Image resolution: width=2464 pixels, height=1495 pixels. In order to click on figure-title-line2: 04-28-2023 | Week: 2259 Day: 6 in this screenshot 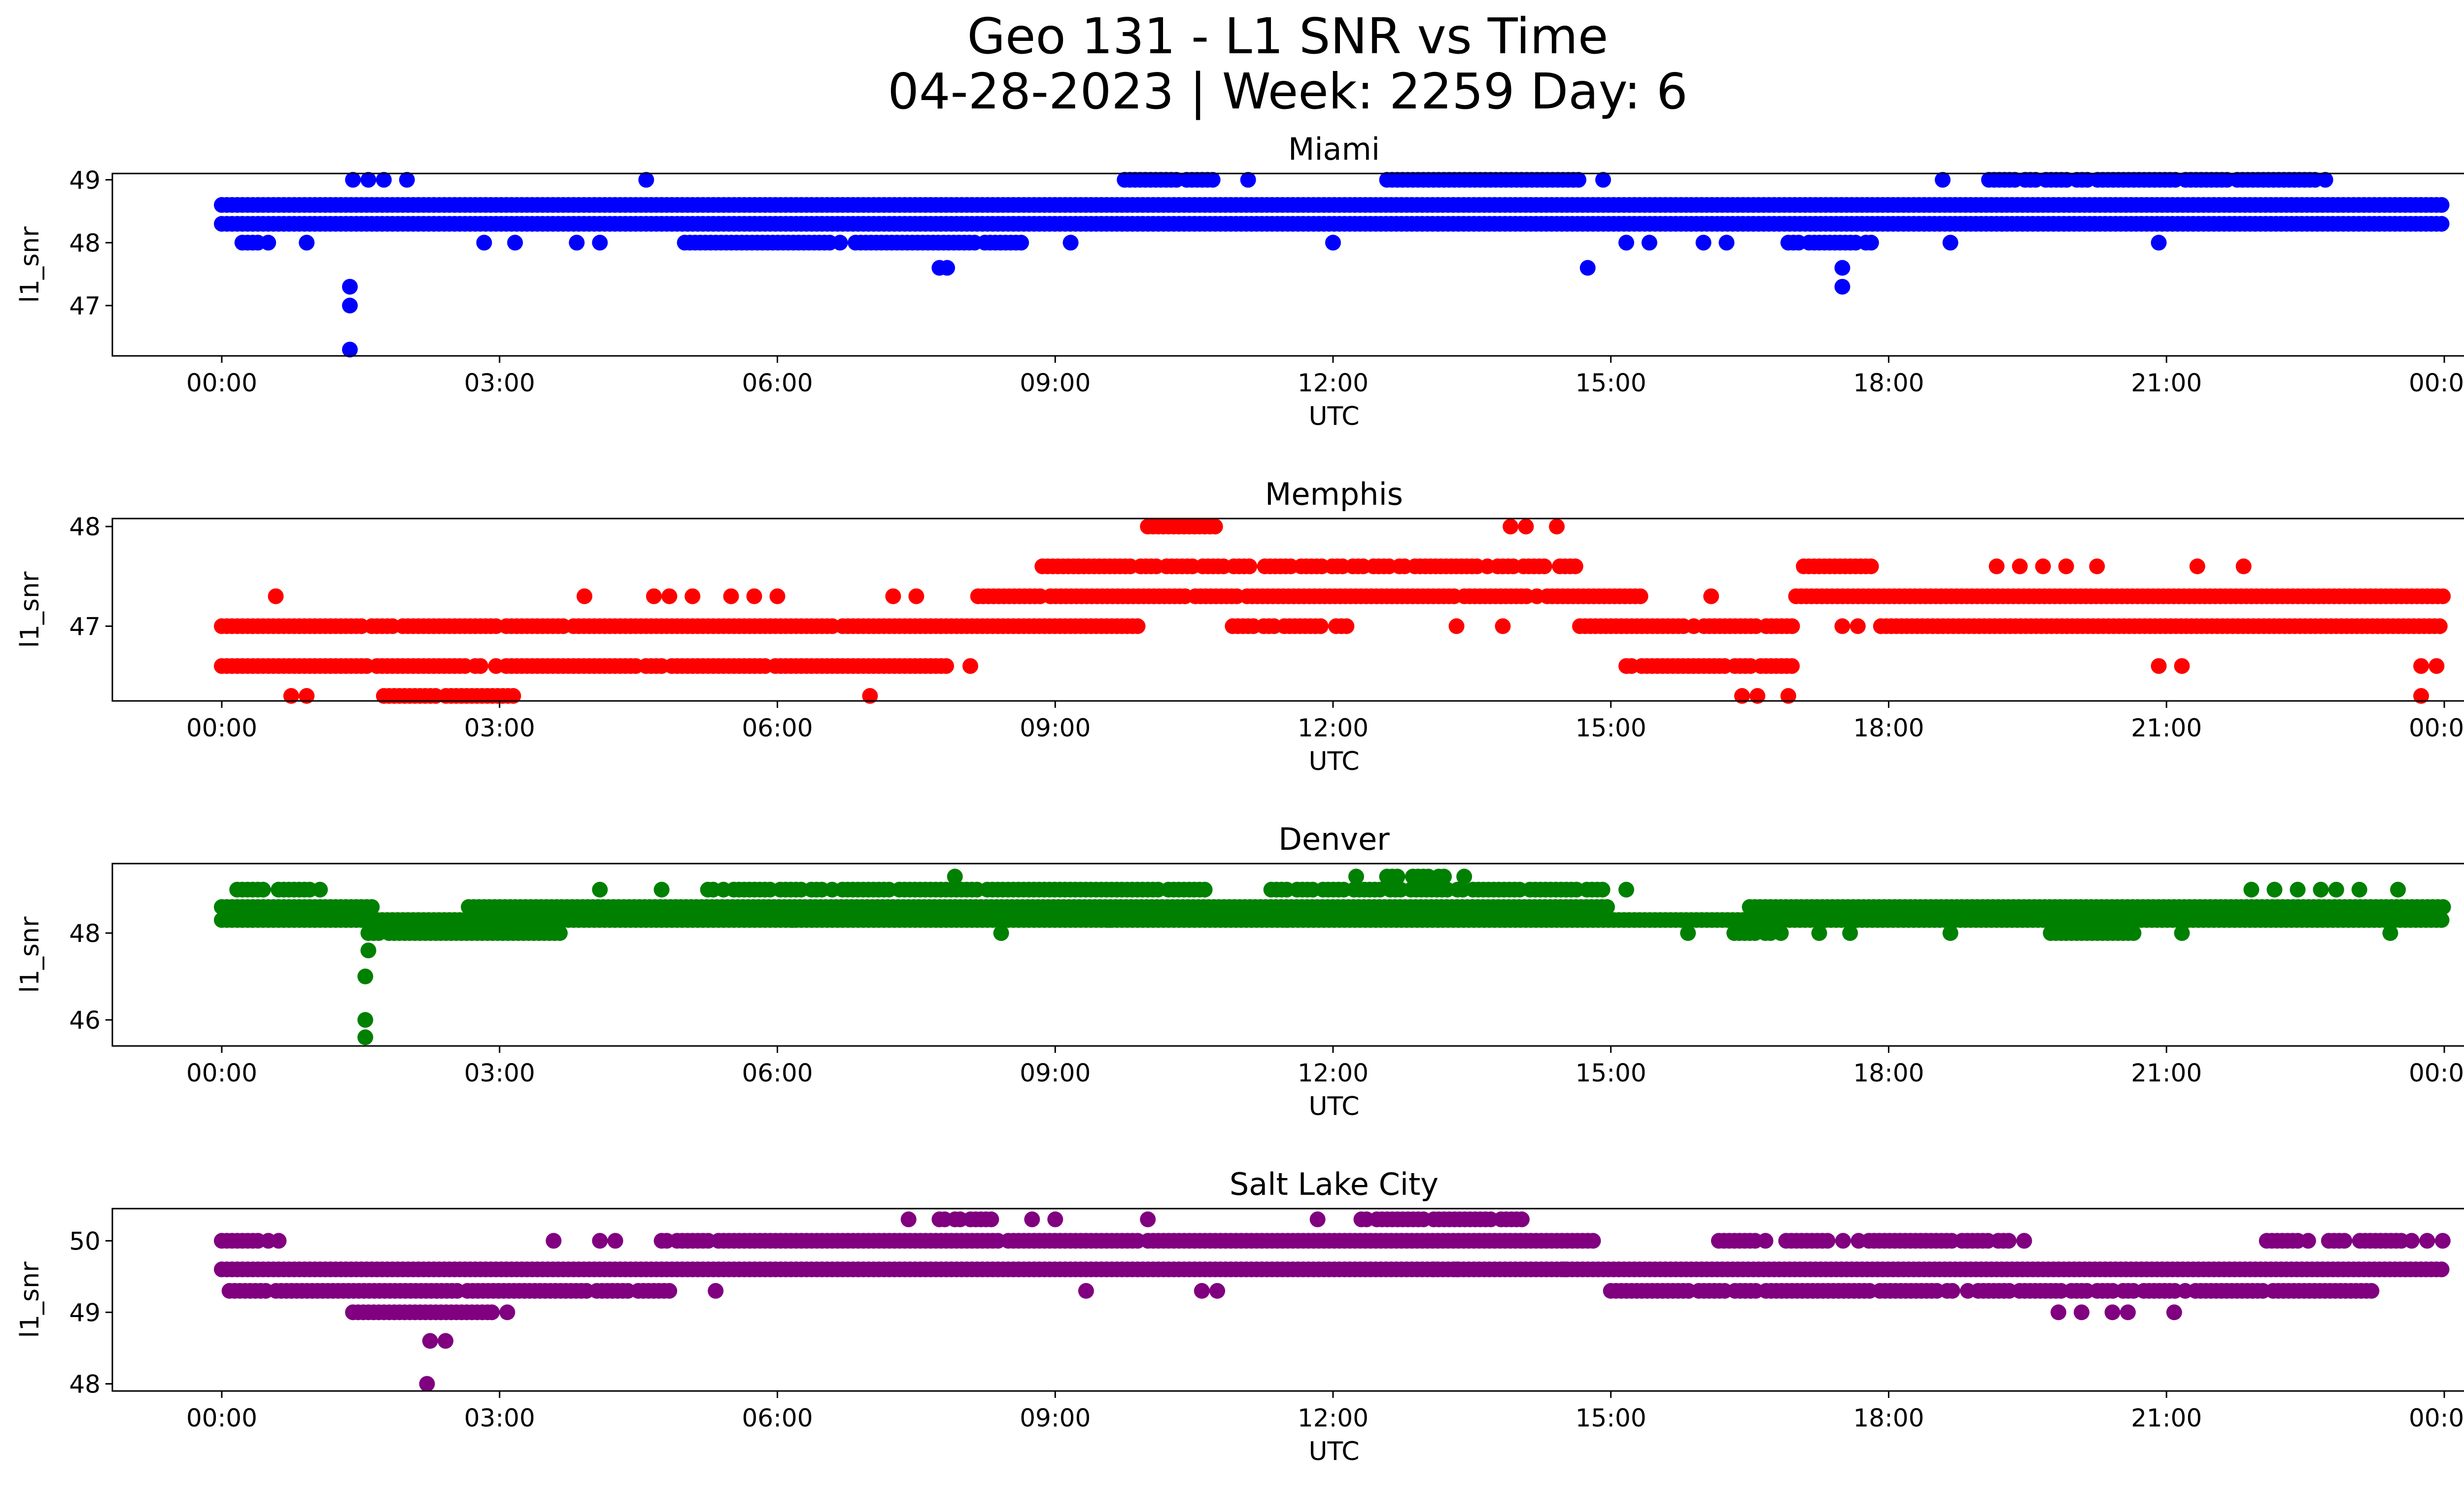, I will do `click(1288, 91)`.